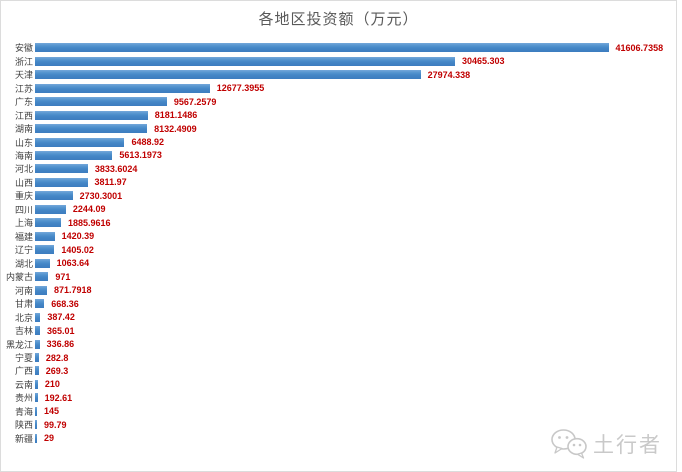 This screenshot has height=472, width=682. I want to click on bar-area: 12677.3955, so click(355, 87).